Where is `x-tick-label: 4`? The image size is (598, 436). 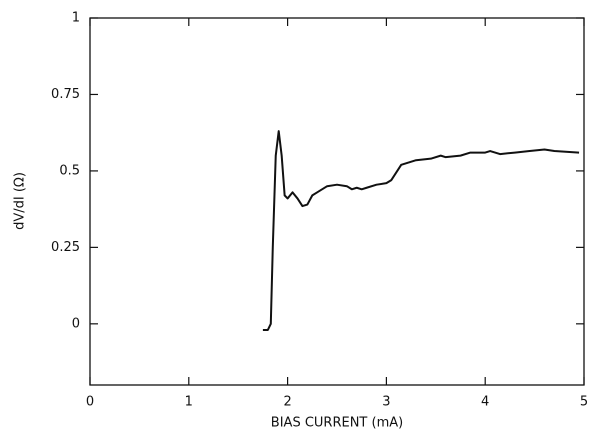
x-tick-label: 4 is located at coordinates (485, 402).